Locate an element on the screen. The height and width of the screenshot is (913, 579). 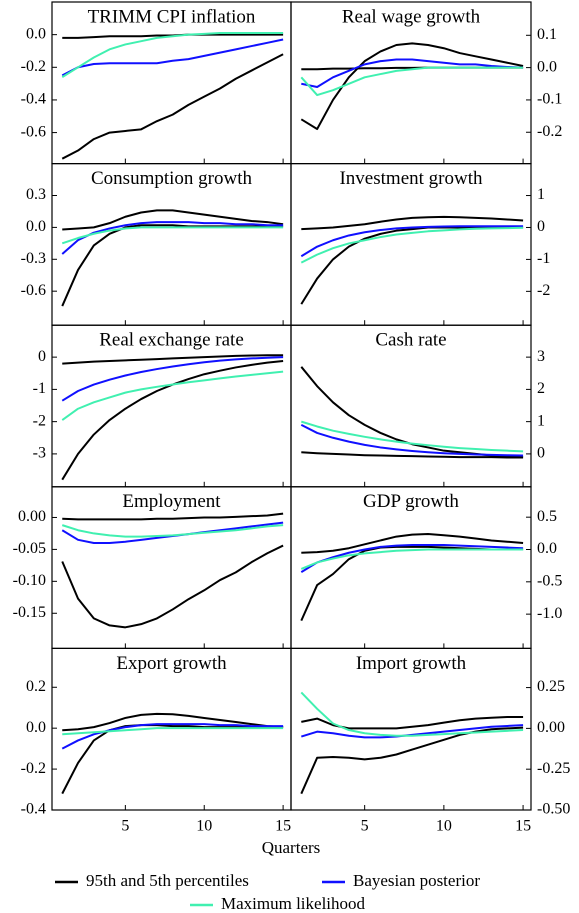
y-tick-label: -0.25 is located at coordinates (553, 768).